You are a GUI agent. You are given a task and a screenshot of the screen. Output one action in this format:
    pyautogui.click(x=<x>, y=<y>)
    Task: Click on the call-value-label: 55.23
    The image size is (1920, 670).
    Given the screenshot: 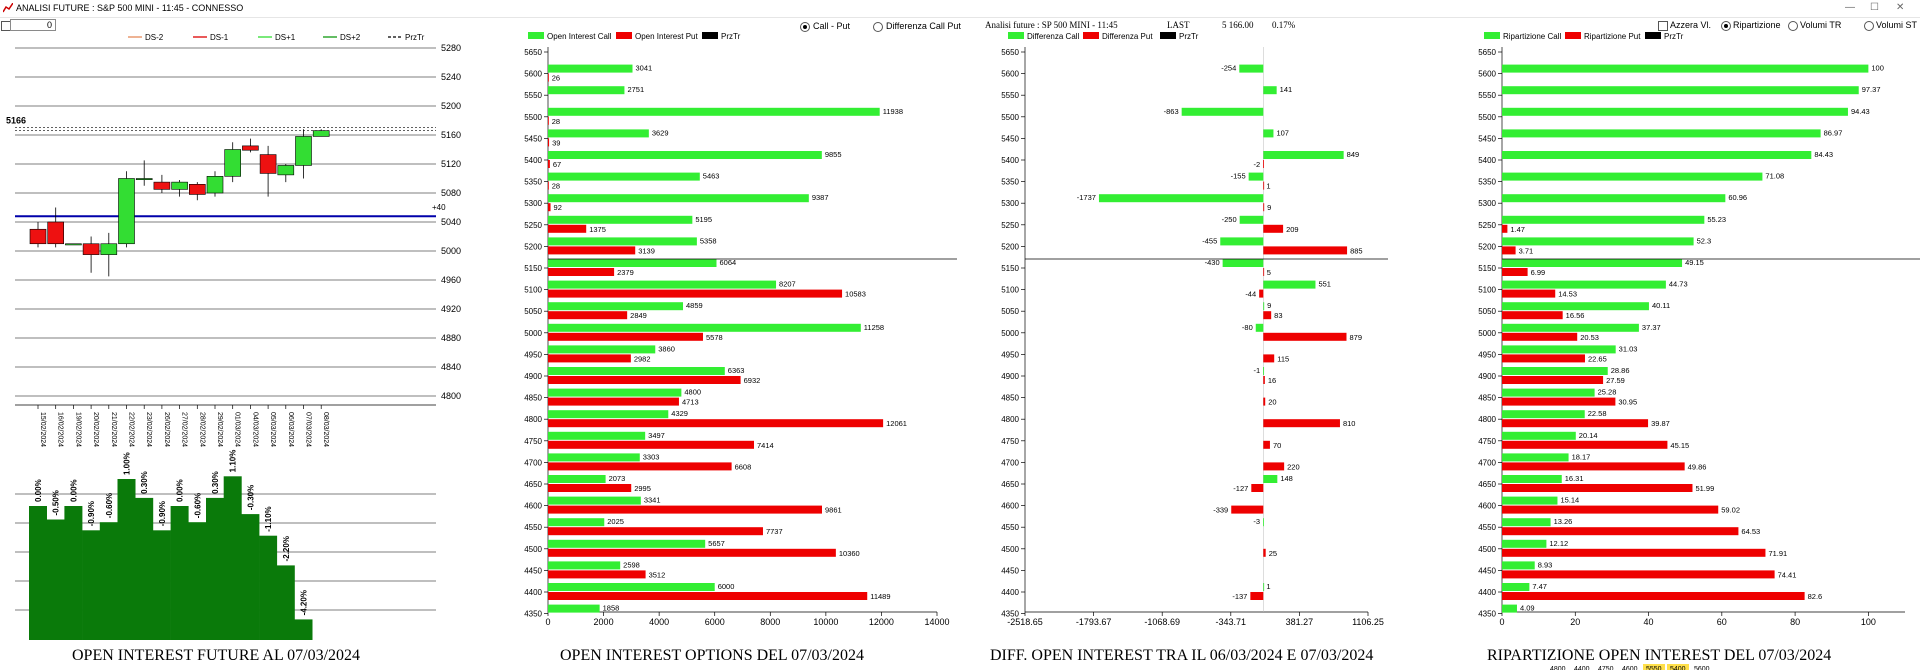 What is the action you would take?
    pyautogui.click(x=1716, y=219)
    